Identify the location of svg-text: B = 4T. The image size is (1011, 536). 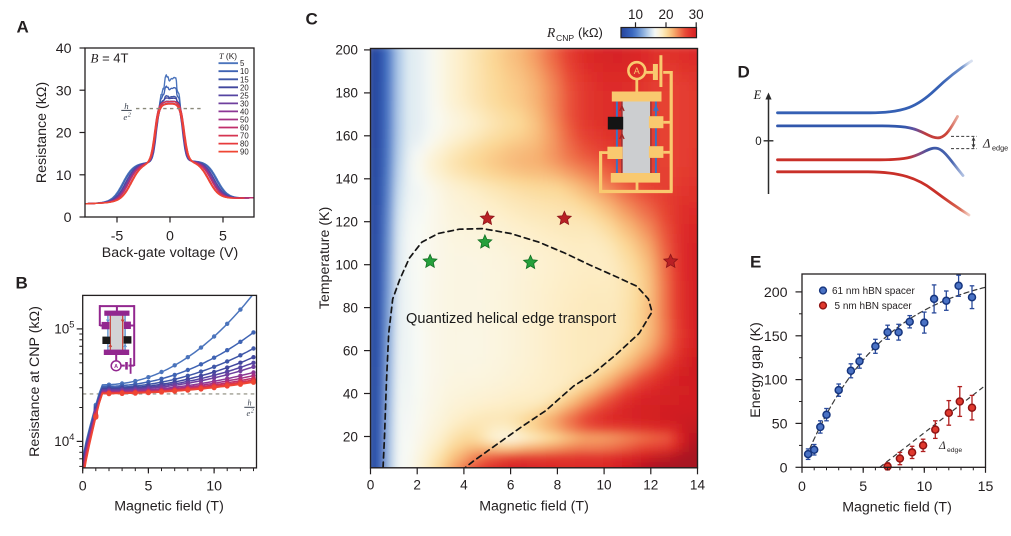
(110, 58).